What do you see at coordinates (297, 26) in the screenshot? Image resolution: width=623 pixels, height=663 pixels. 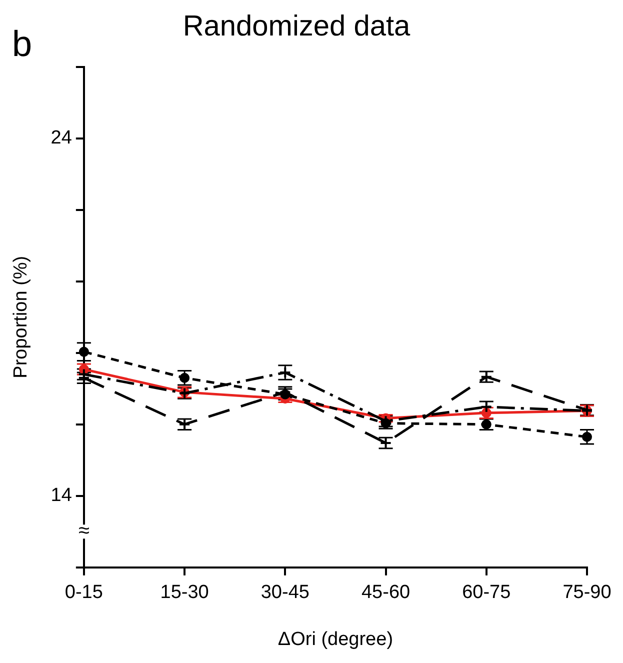 I see `chart-title: Randomized data` at bounding box center [297, 26].